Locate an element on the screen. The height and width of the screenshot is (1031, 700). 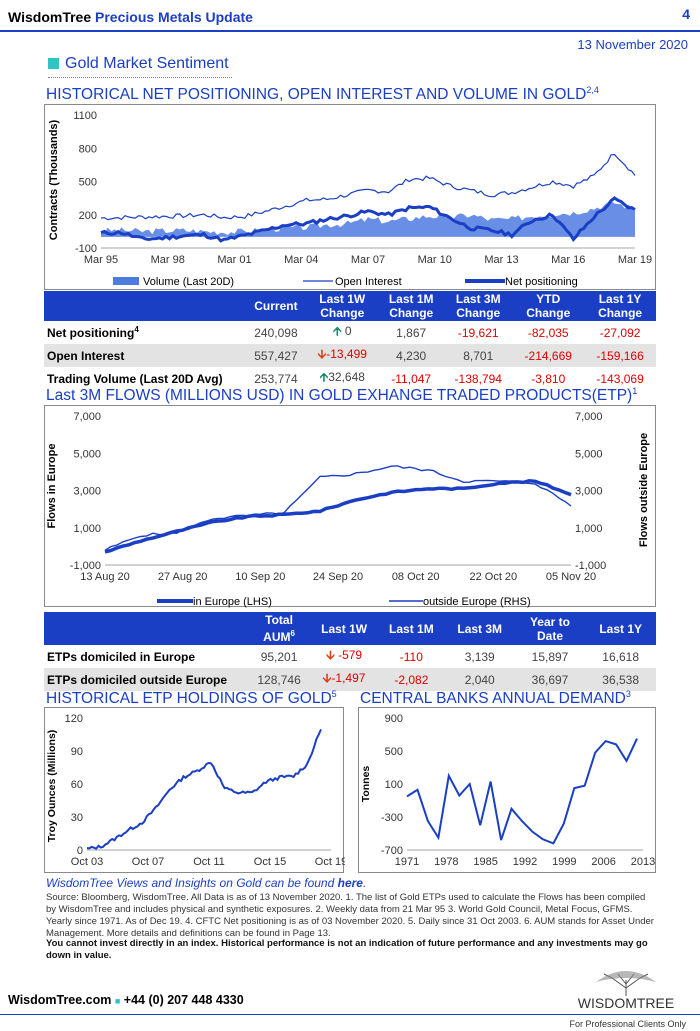
chart1-ytick-label: 200 is located at coordinates (88, 216).